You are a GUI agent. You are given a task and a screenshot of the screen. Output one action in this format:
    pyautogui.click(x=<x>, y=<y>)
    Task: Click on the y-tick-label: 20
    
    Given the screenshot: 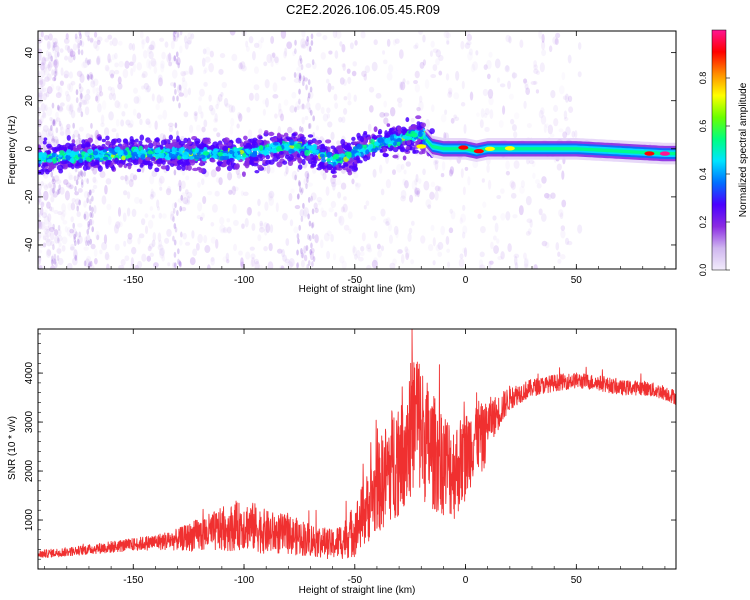 What is the action you would take?
    pyautogui.click(x=29, y=101)
    